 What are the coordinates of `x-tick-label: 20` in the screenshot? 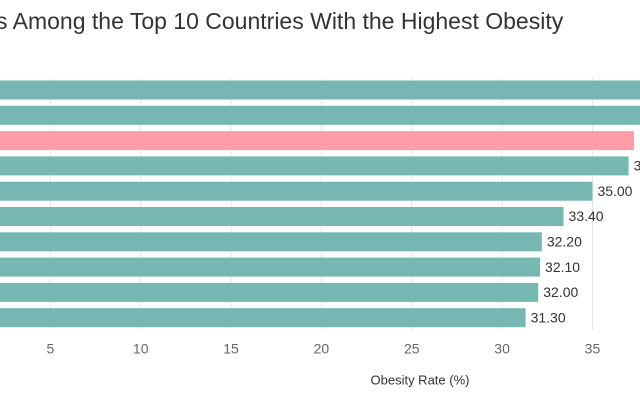 It's located at (322, 349).